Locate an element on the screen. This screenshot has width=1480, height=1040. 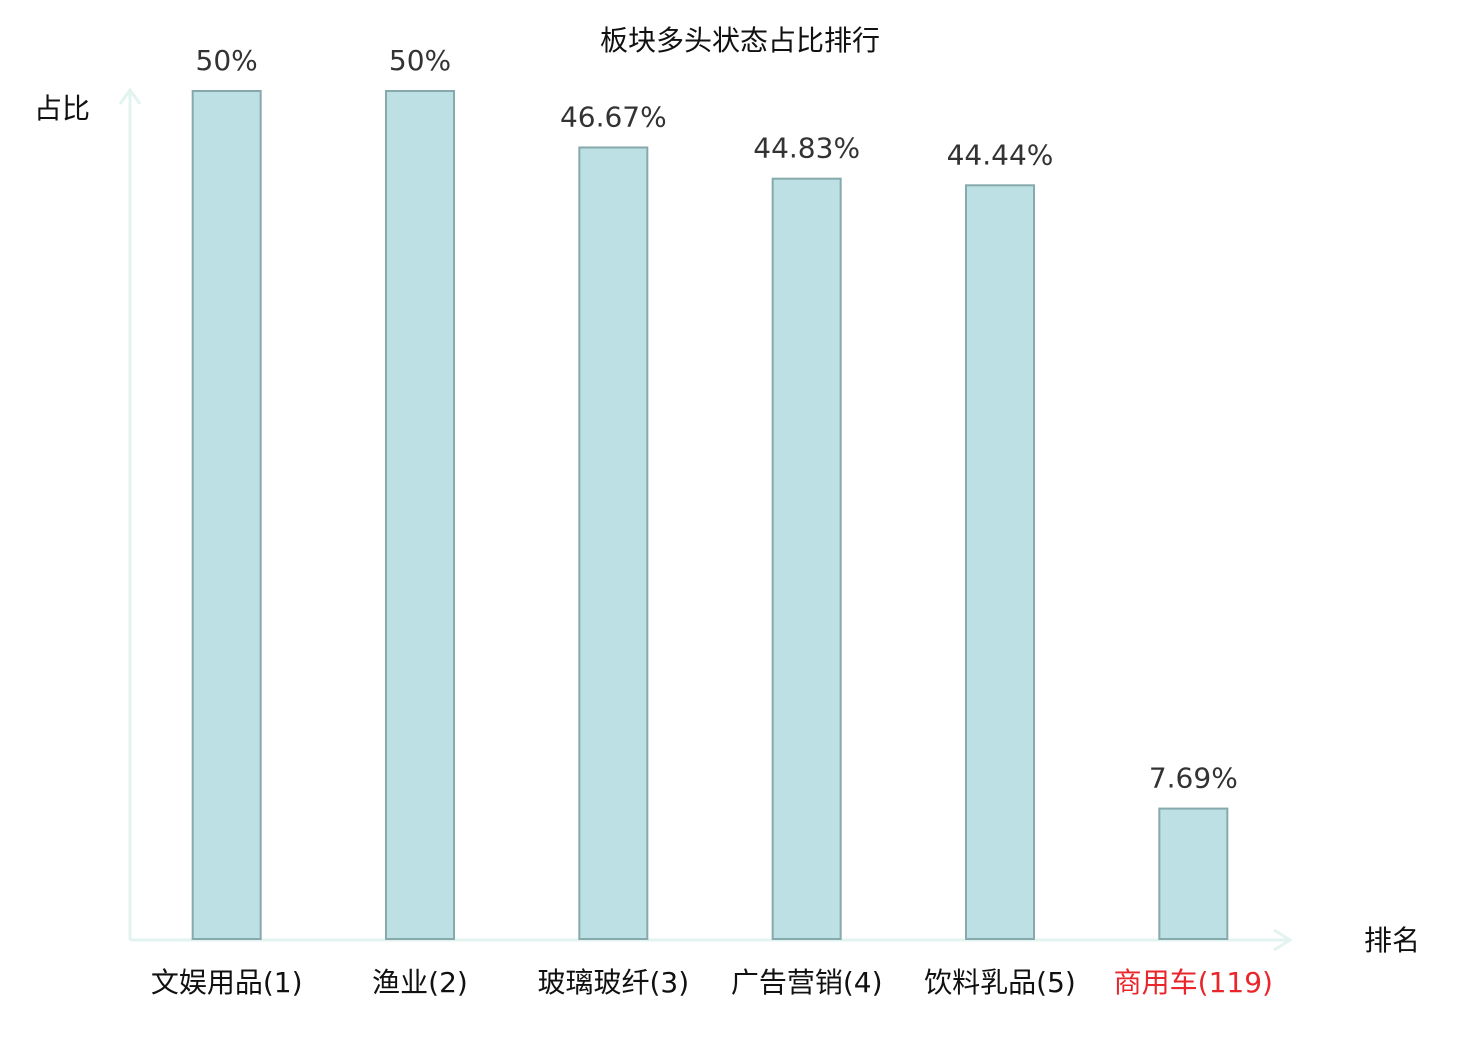
x-tick-label: 渔业(2) is located at coordinates (420, 982).